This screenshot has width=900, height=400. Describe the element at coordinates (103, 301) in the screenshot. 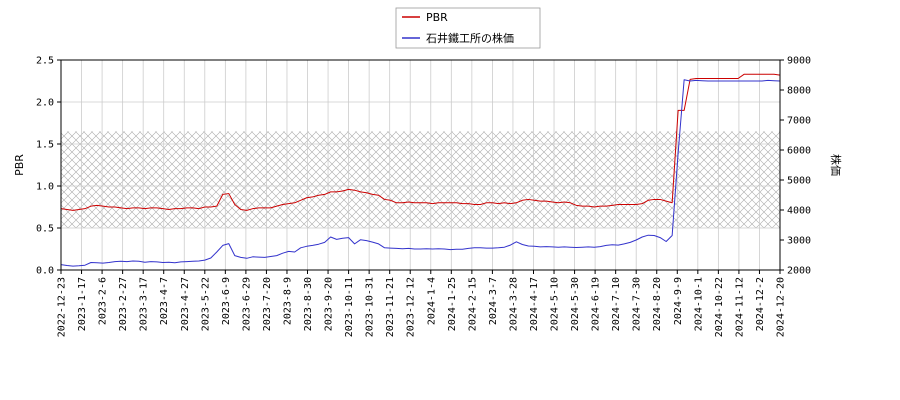

I see `x-tick-label: 2023-2-6` at that location.